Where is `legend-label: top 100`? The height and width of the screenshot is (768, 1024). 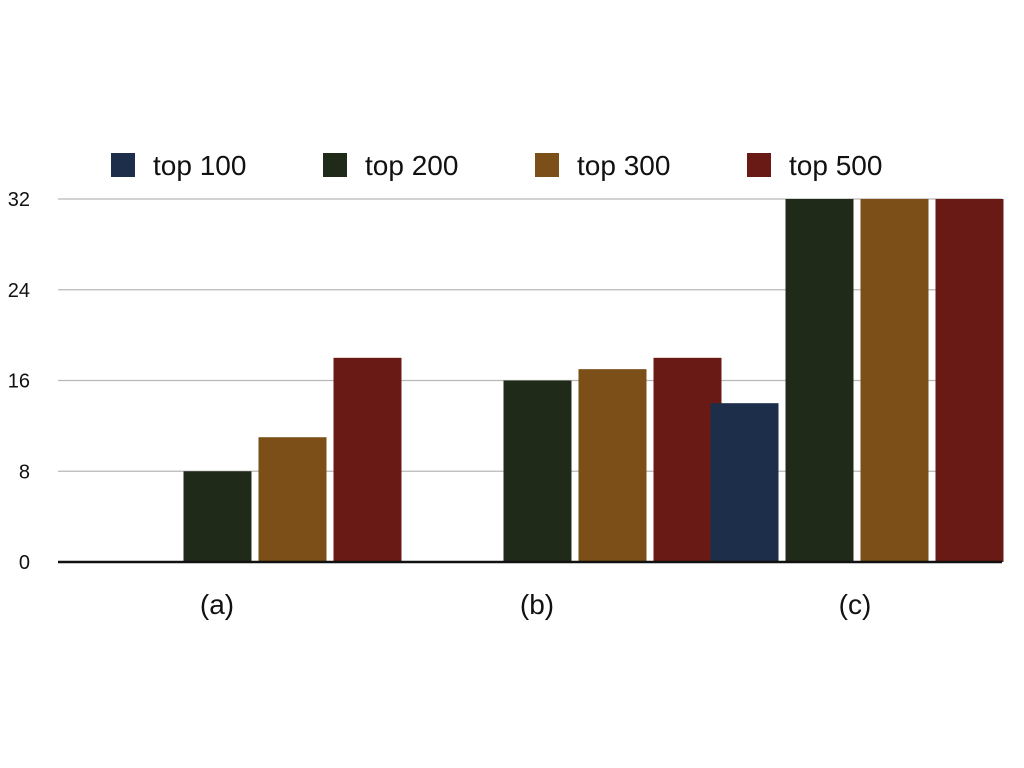
legend-label: top 100 is located at coordinates (199, 165).